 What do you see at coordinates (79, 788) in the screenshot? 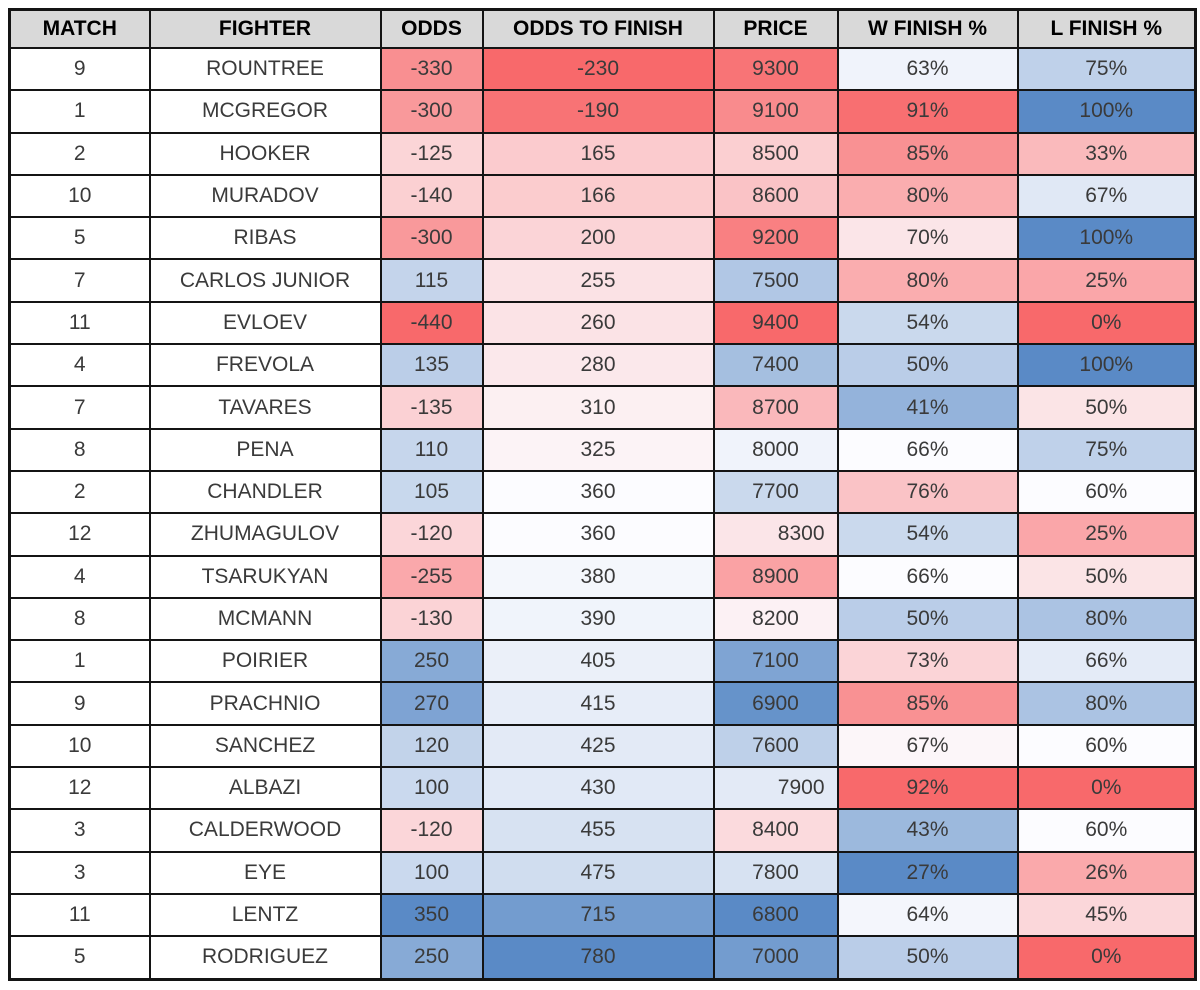
I see `match-cell: 12` at bounding box center [79, 788].